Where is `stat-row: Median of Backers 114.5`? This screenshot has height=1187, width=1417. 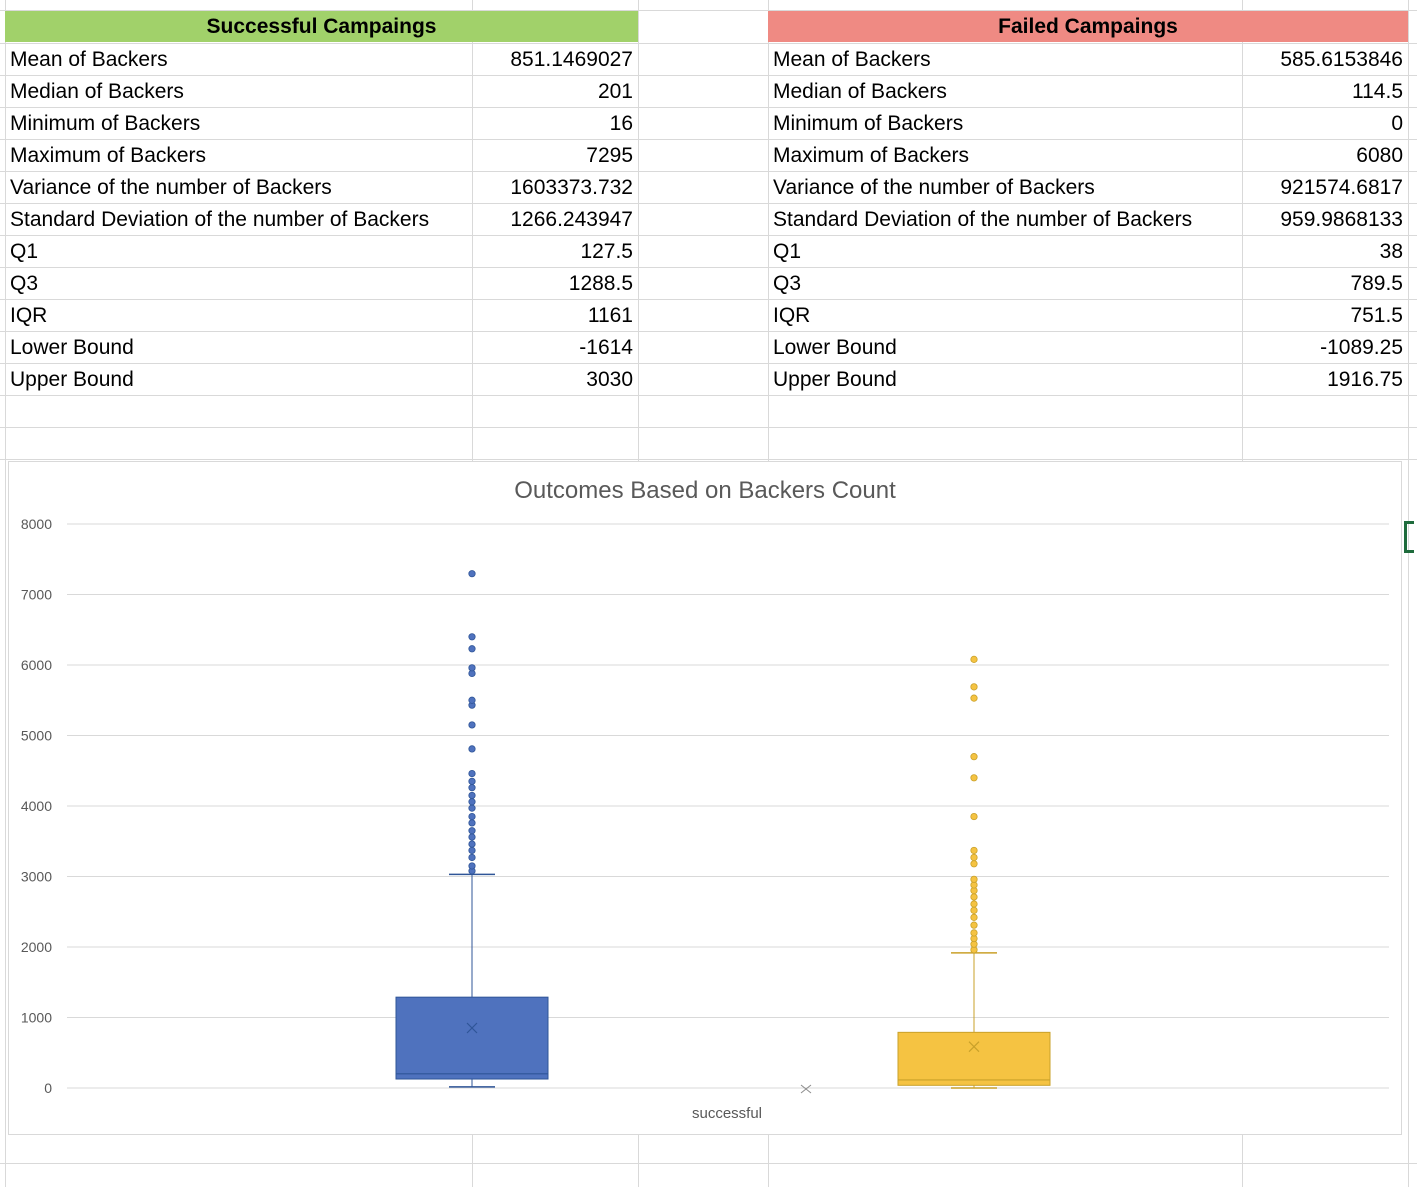 stat-row: Median of Backers 114.5 is located at coordinates (1088, 91).